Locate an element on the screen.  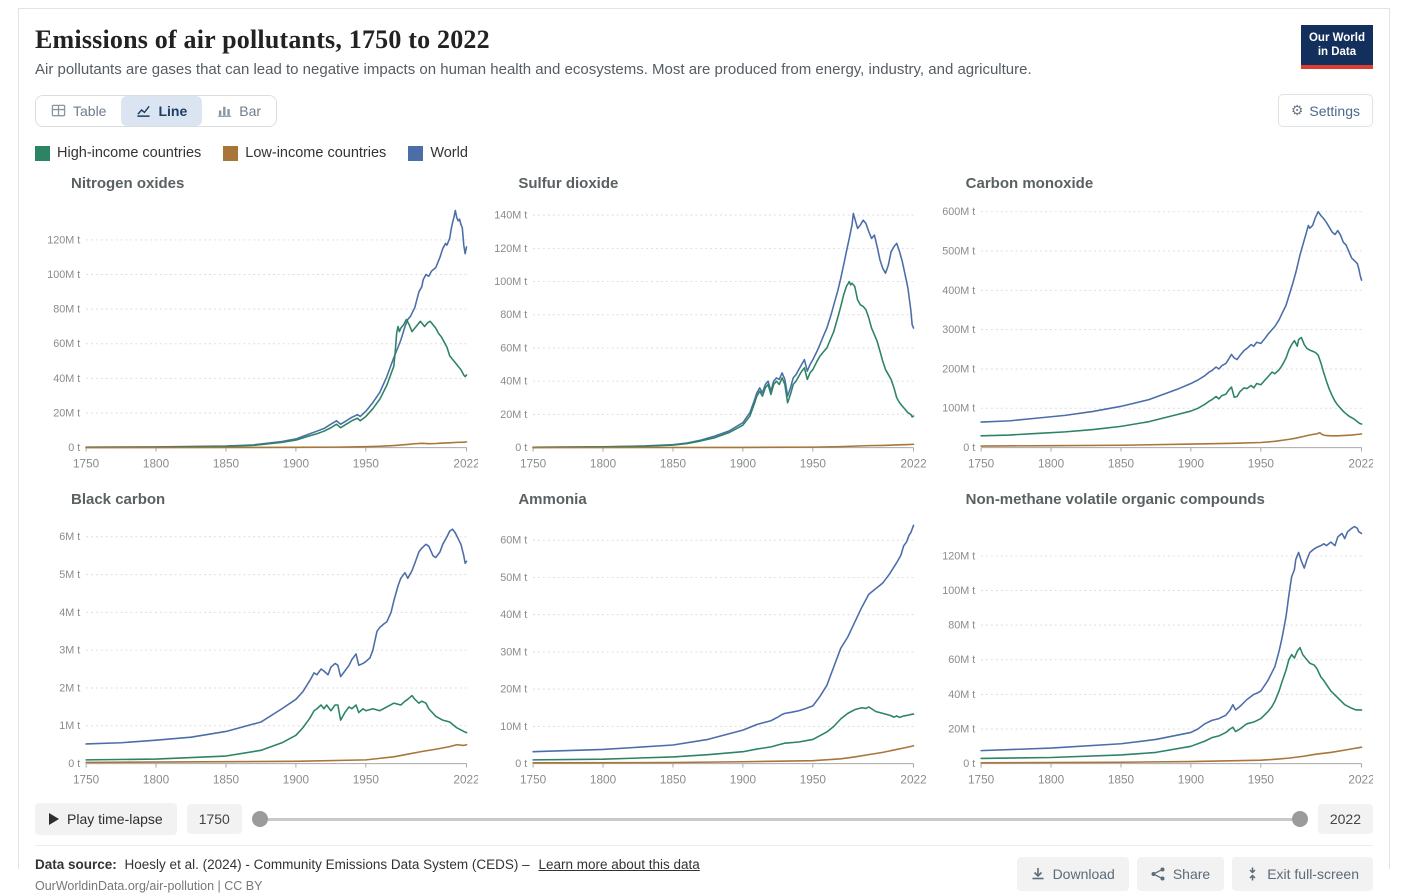
svg-text: 5M t is located at coordinates (69, 575).